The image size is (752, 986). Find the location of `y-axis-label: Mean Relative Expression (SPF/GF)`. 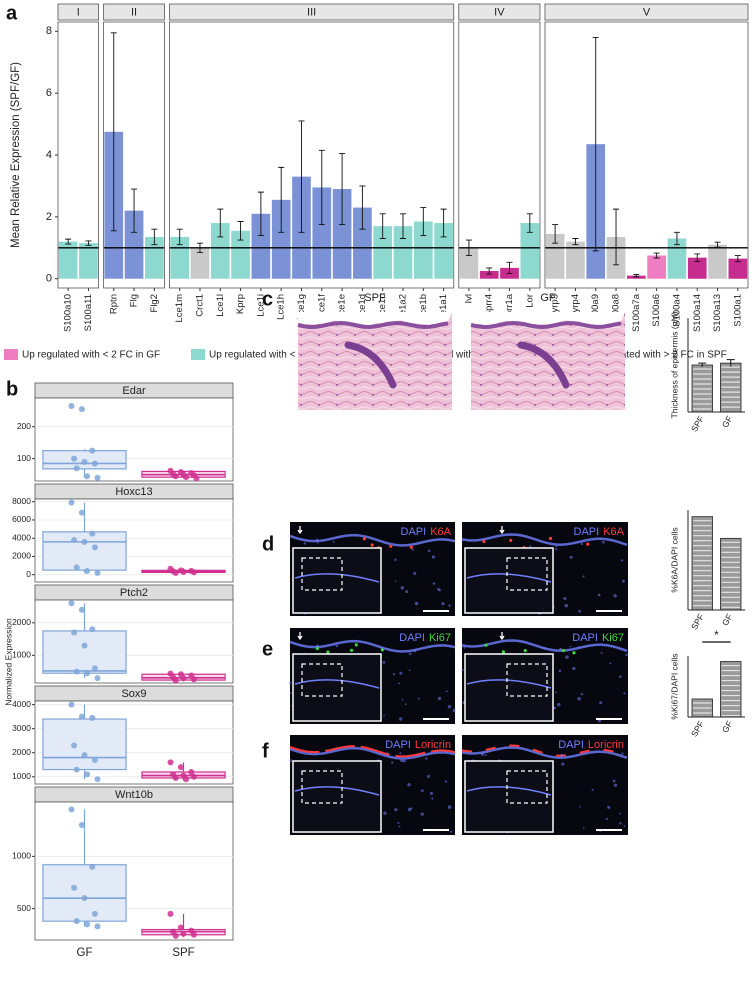

y-axis-label: Mean Relative Expression (SPF/GF) is located at coordinates (16, 155).